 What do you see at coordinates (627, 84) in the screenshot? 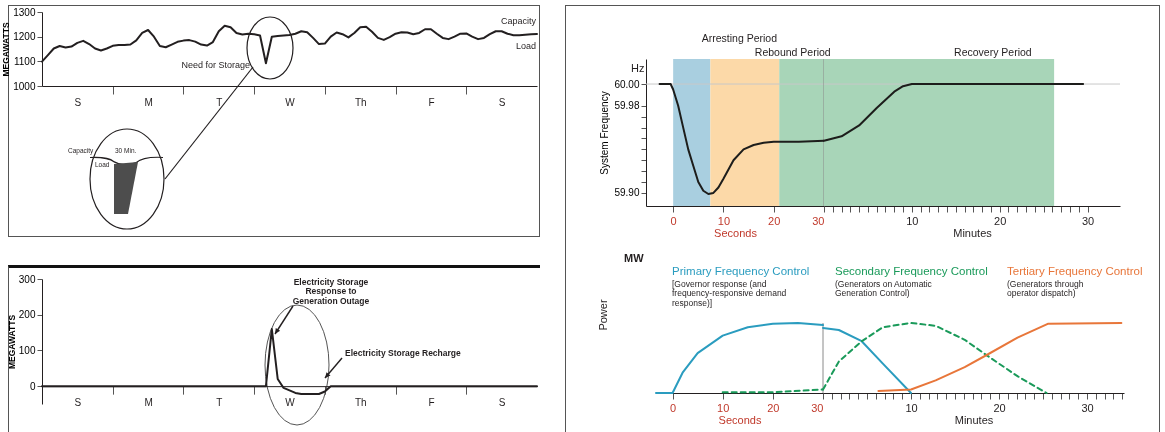
I see `y-tick-label: 60.00` at bounding box center [627, 84].